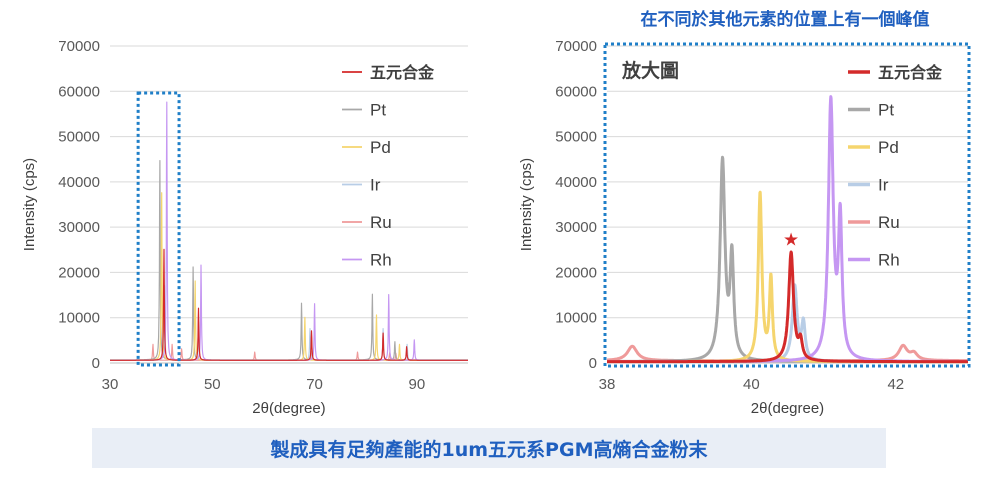 This screenshot has height=478, width=1000. What do you see at coordinates (751, 384) in the screenshot?
I see `x-tick-label: 40` at bounding box center [751, 384].